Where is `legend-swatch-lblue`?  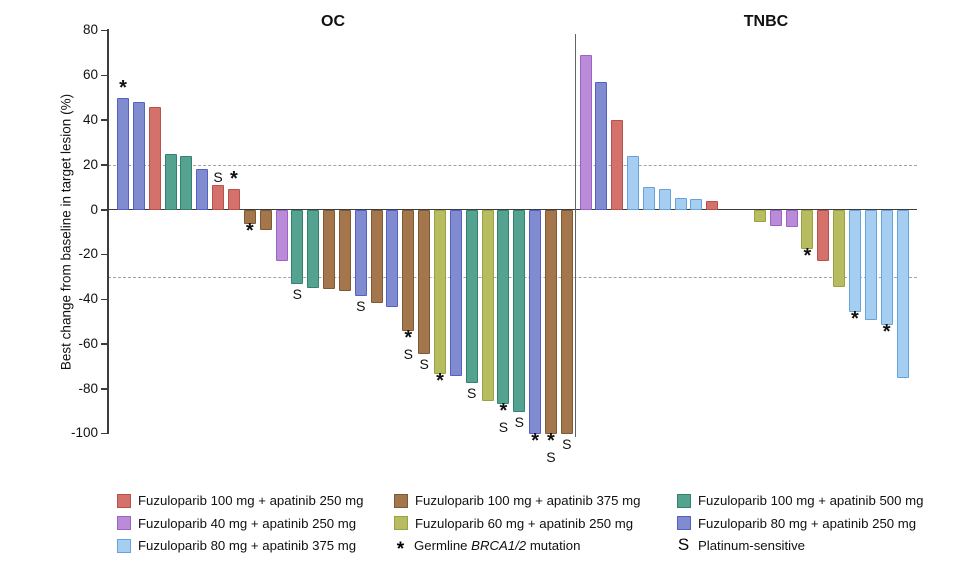 legend-swatch-lblue is located at coordinates (124, 545).